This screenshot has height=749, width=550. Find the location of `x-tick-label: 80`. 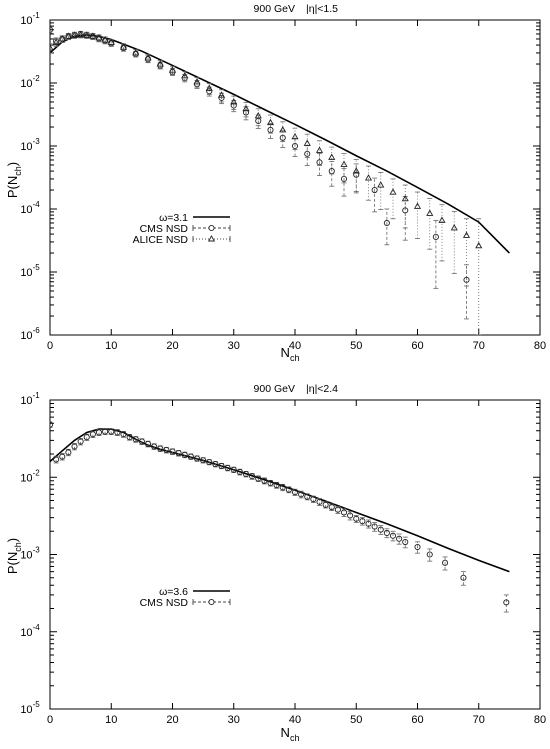

x-tick-label: 80 is located at coordinates (540, 720).